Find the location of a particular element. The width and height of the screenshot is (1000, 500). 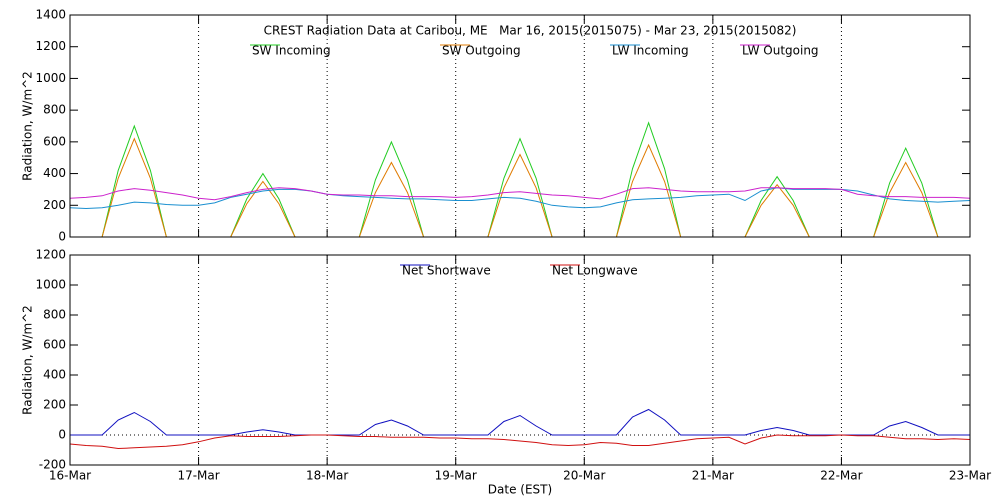

x-tick-label: 19-Mar is located at coordinates (456, 476).